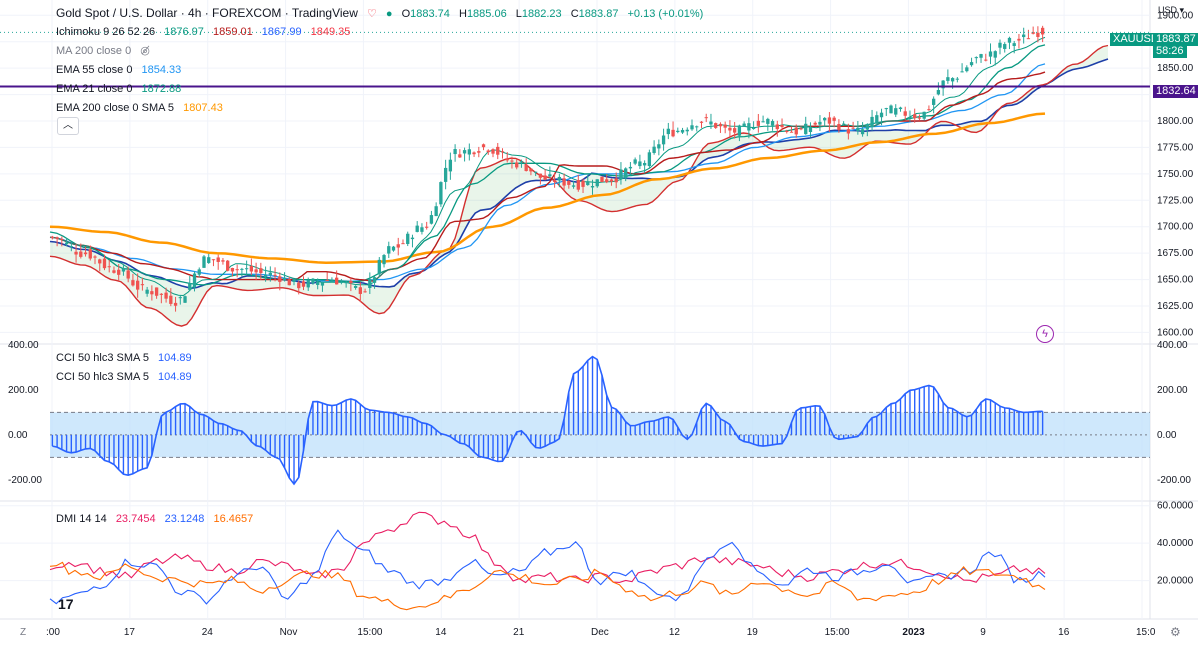 The width and height of the screenshot is (1198, 647). Describe the element at coordinates (157, 519) in the screenshot. I see `dmi-legend: DMI 14 14 23.7454 23.1248 16.4657` at that location.